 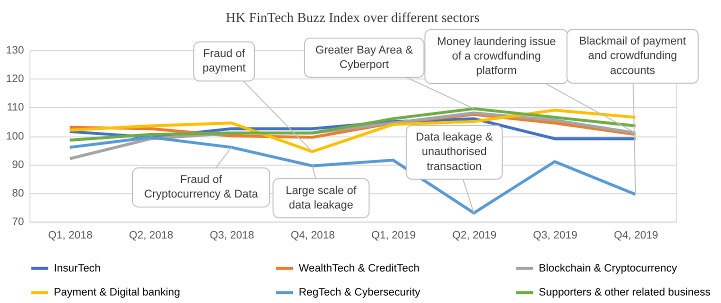 I want to click on annotation: Greater Bay Area & Cyberport, so click(x=364, y=58).